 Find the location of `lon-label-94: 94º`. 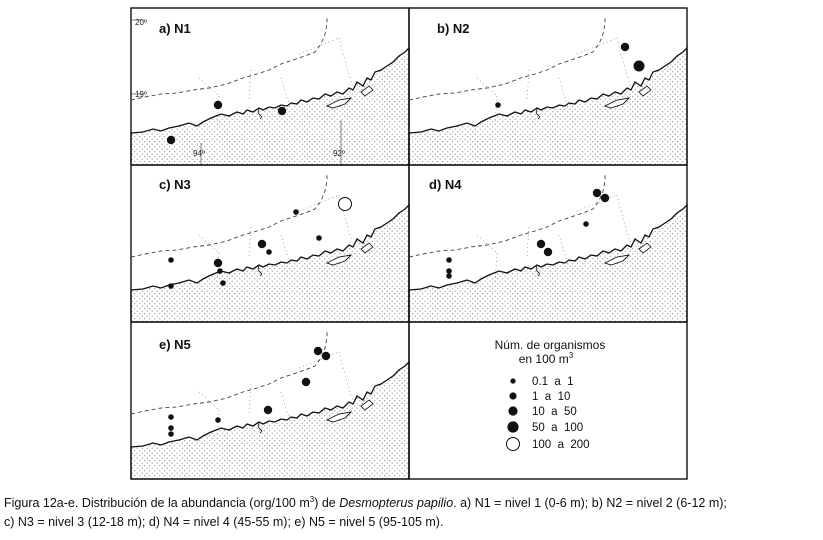

lon-label-94: 94º is located at coordinates (199, 153).